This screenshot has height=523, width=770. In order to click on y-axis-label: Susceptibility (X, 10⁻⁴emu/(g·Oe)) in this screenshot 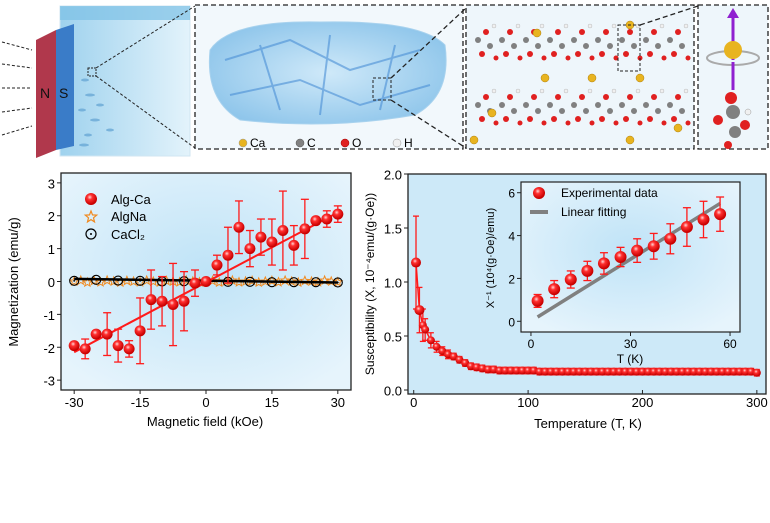, I will do `click(370, 284)`.